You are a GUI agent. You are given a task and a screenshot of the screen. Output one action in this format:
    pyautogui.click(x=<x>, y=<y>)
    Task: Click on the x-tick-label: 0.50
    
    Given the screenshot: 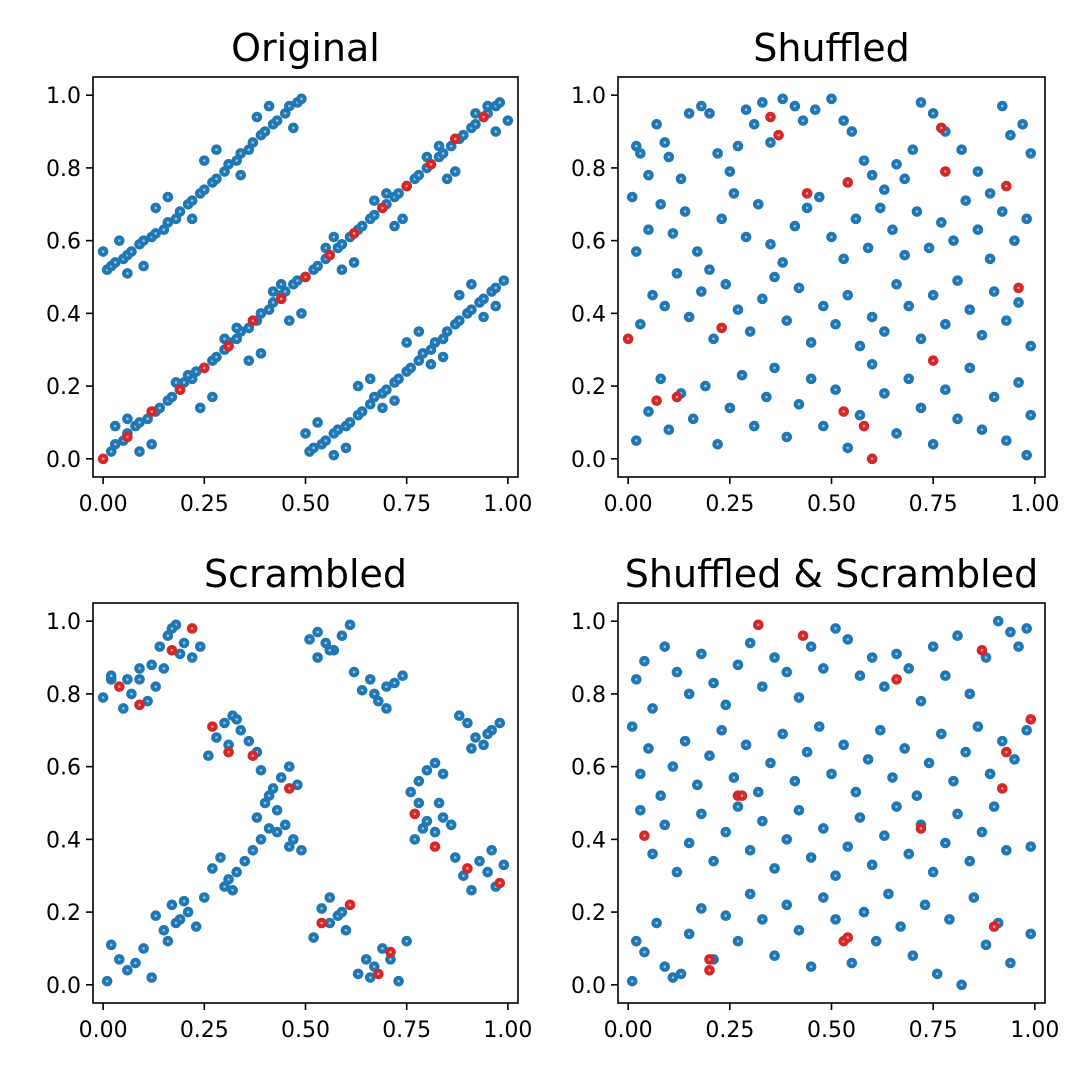 What is the action you would take?
    pyautogui.click(x=831, y=1030)
    